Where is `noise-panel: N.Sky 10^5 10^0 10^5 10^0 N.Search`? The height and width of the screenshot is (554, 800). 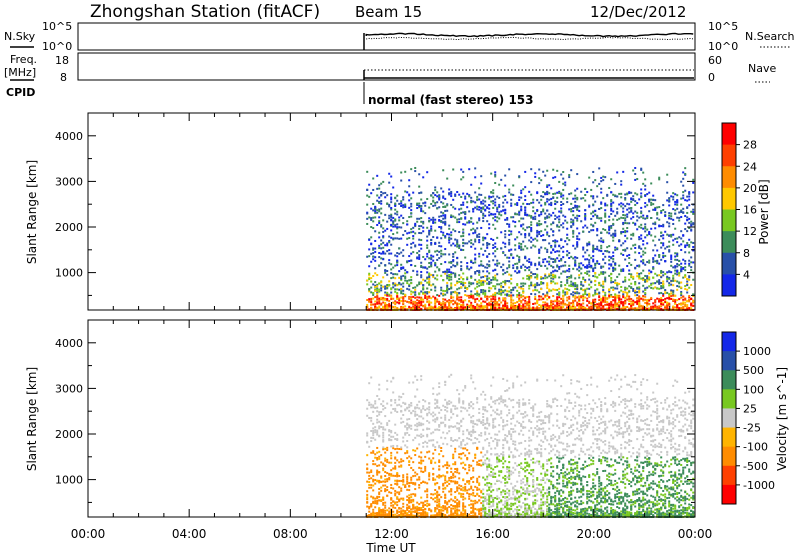 noise-panel: N.Sky 10^5 10^0 10^5 10^0 N.Search is located at coordinates (399, 36).